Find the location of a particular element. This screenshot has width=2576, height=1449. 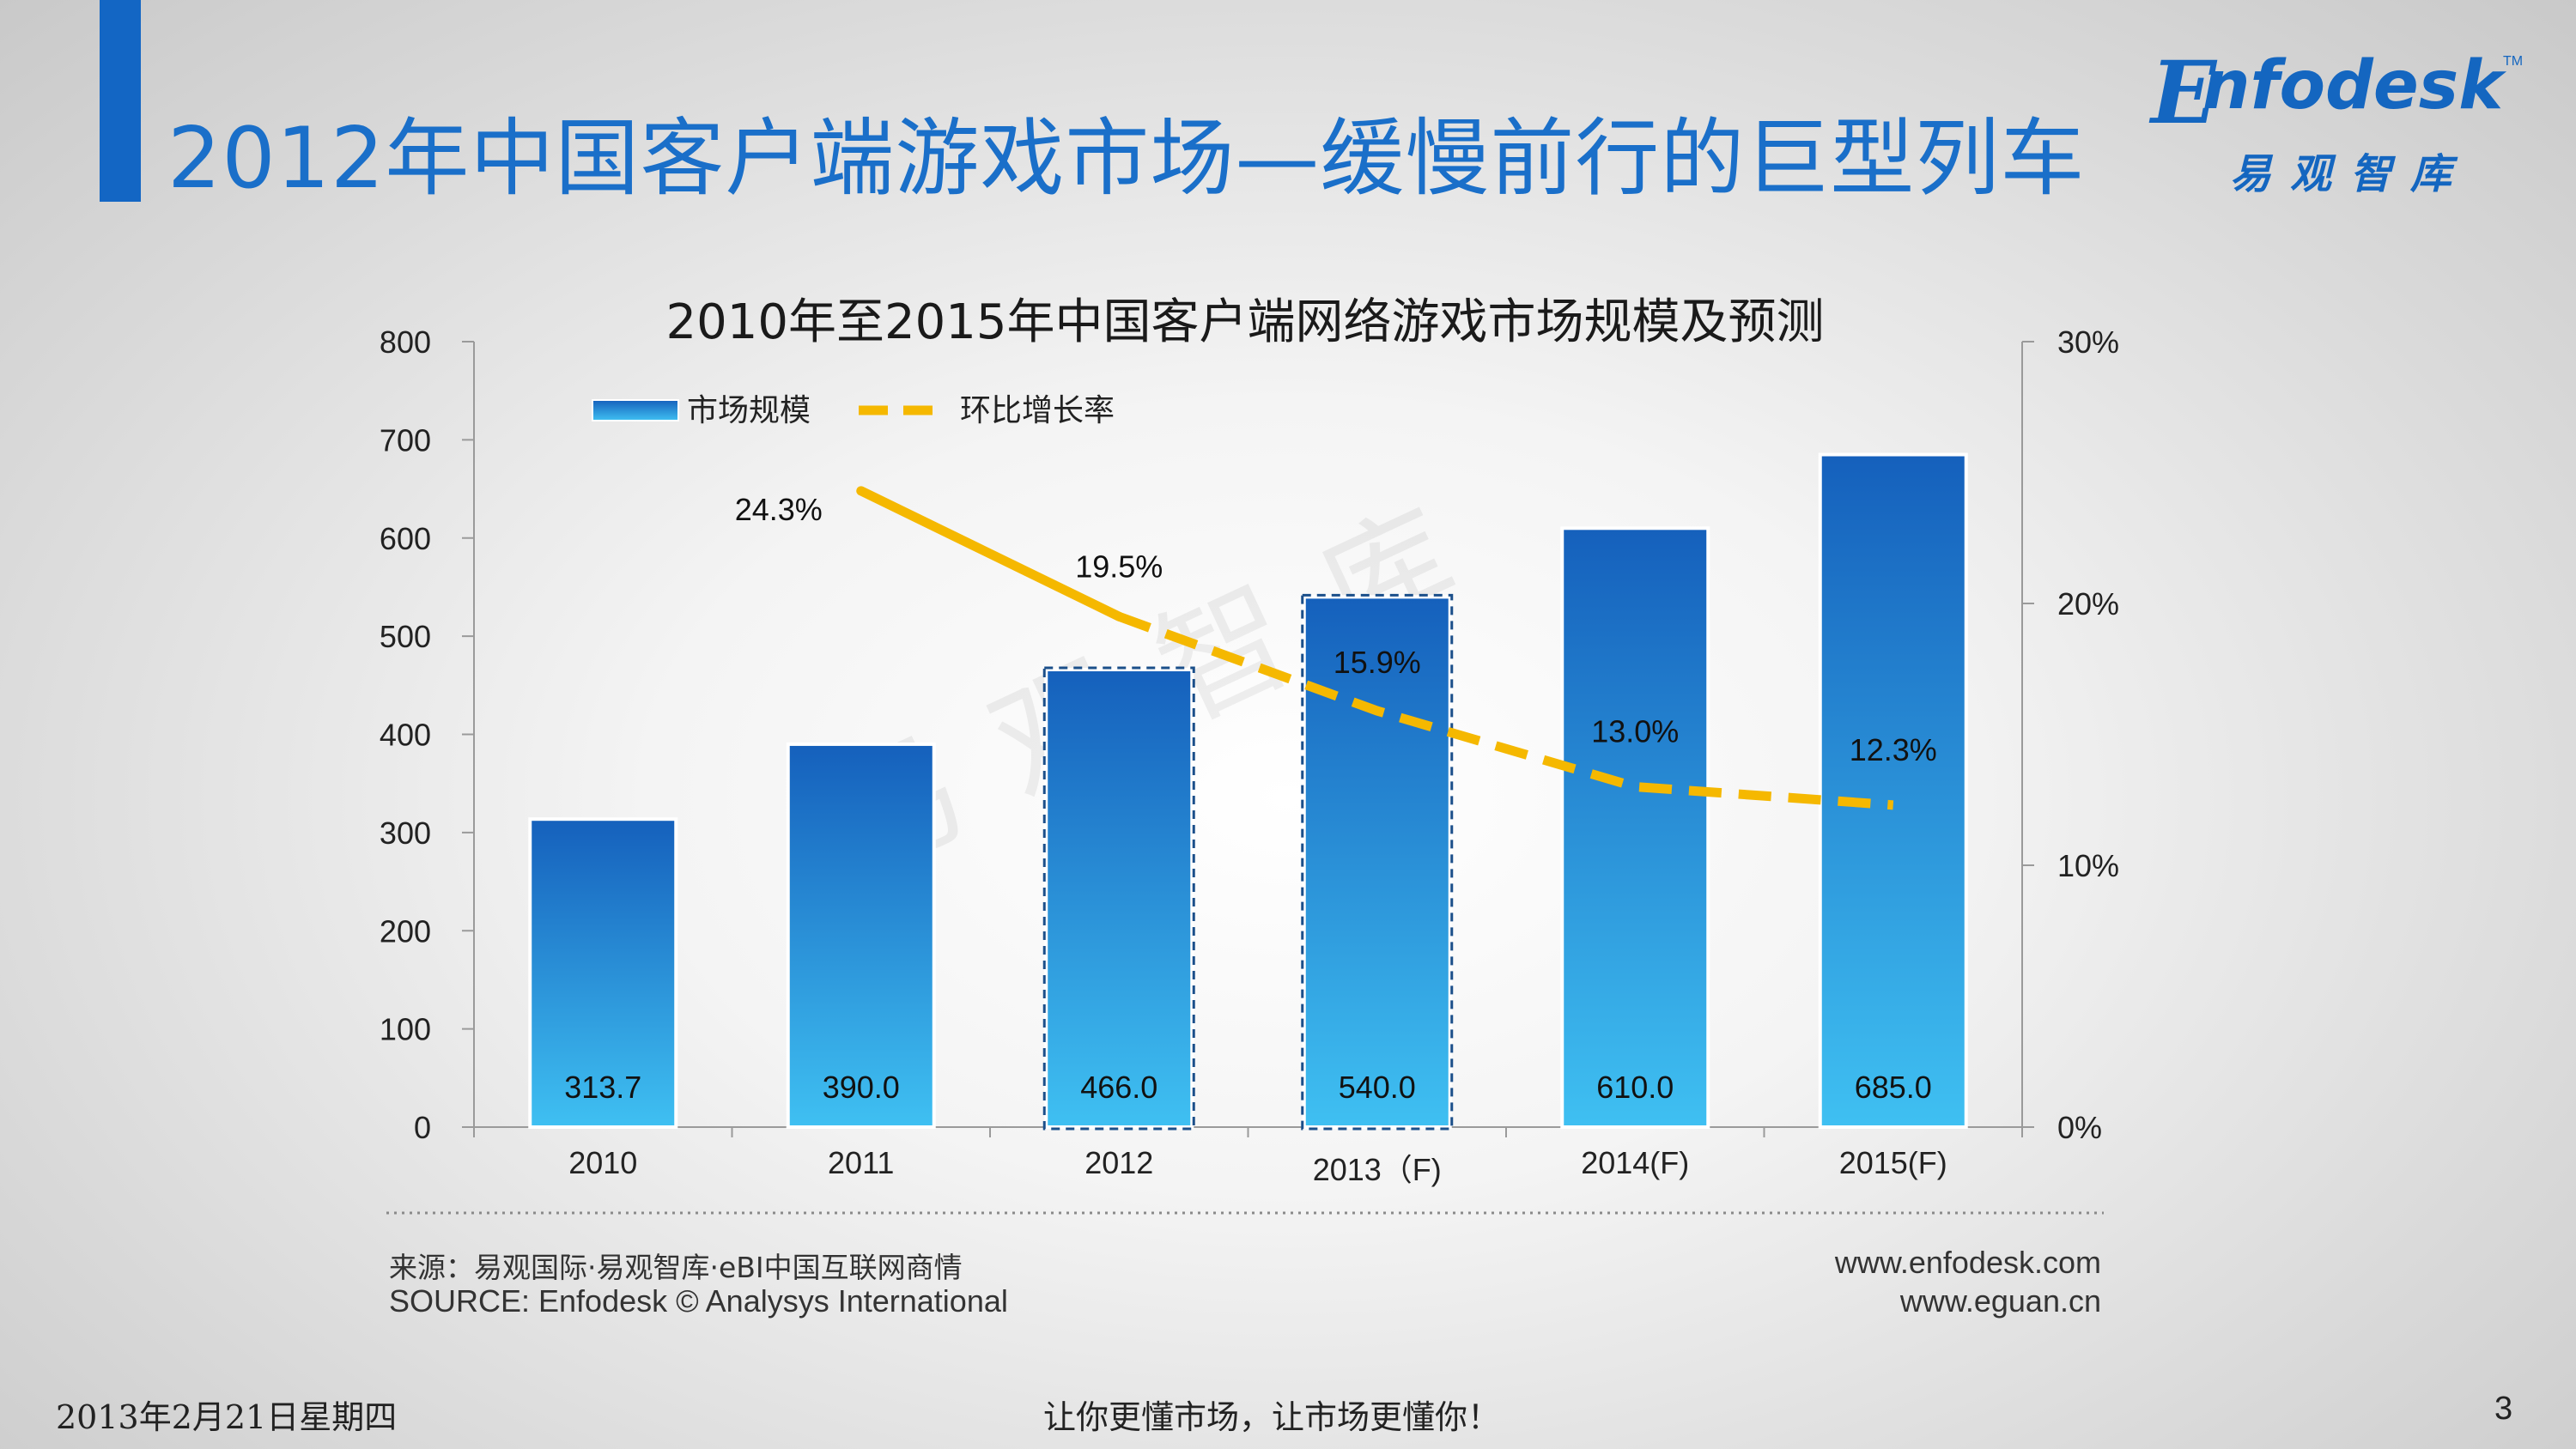

x-tick-label: 2015(F) is located at coordinates (1893, 1162).